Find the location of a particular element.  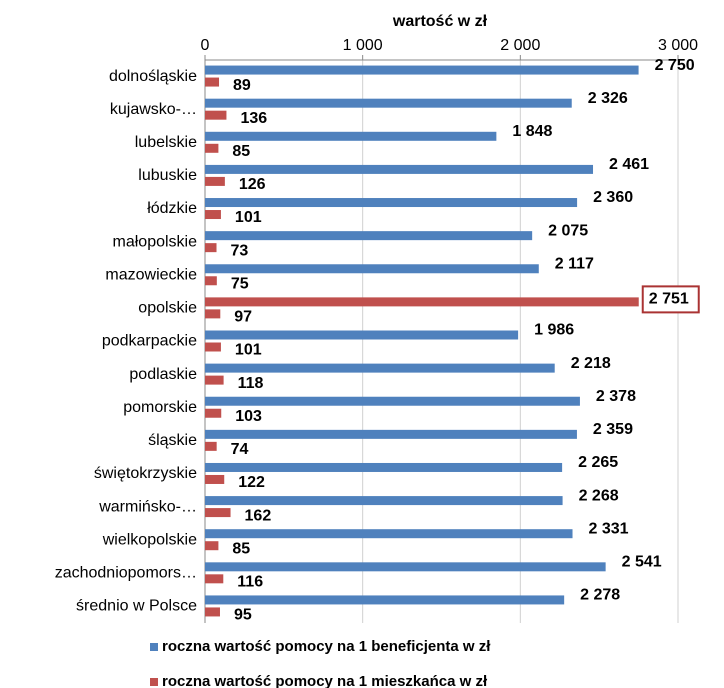

x-tick-label: 1 000 is located at coordinates (363, 45).